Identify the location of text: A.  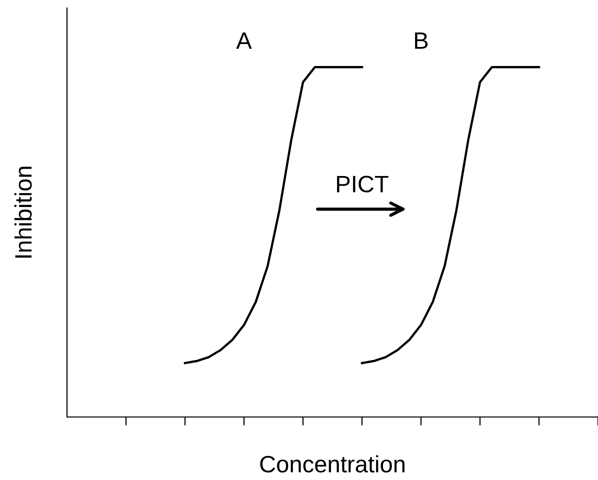
(244, 40).